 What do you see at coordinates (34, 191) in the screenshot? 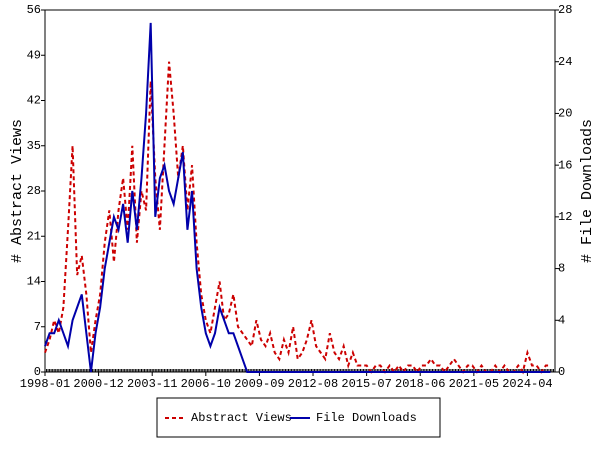
I see `y-tick-label: 28` at bounding box center [34, 191].